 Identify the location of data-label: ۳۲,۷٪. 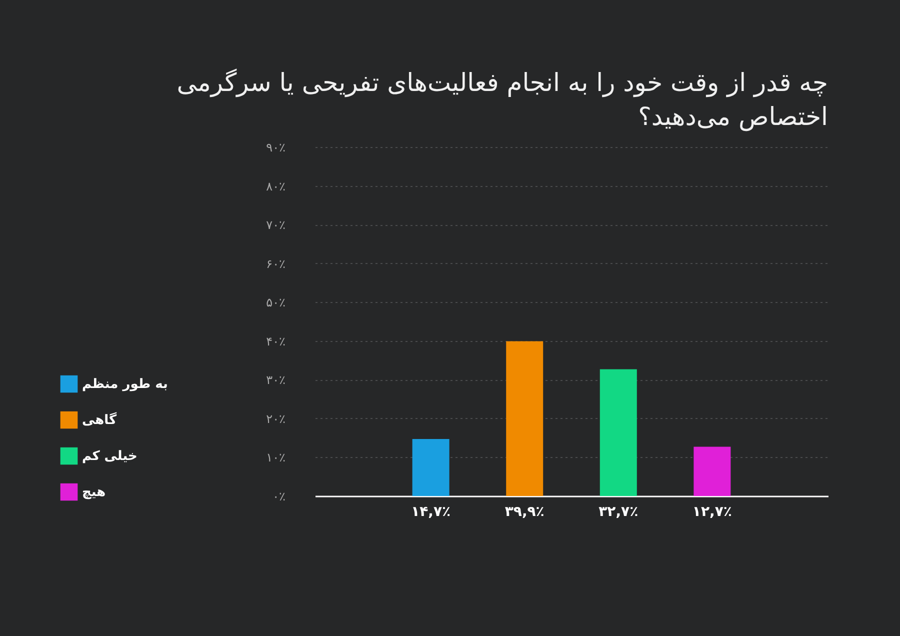
(618, 512).